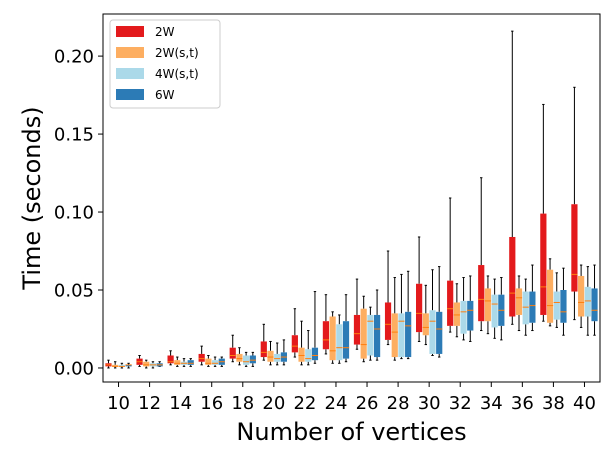  Describe the element at coordinates (149, 403) in the screenshot. I see `x-tick-label: 12` at that location.